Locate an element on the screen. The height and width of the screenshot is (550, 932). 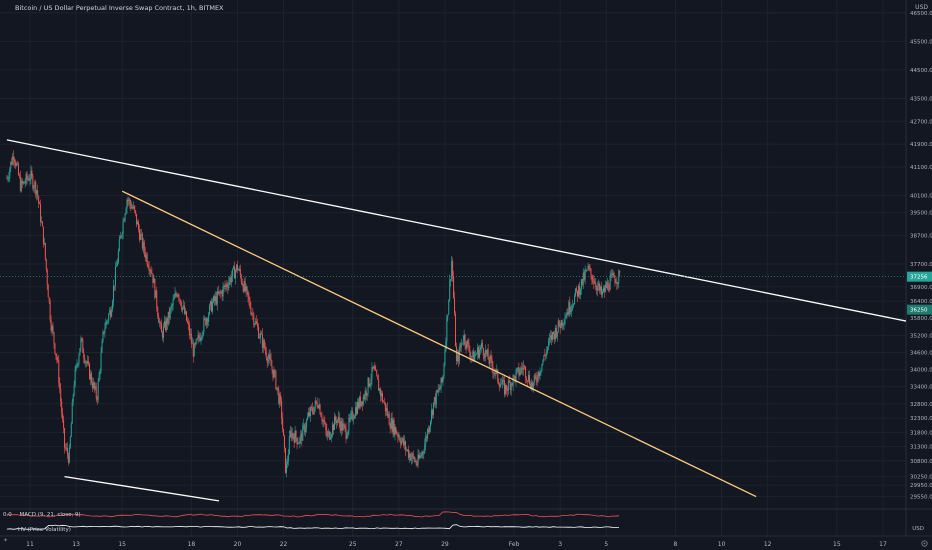
y-tick-label: 32300.0 is located at coordinates (921, 419).